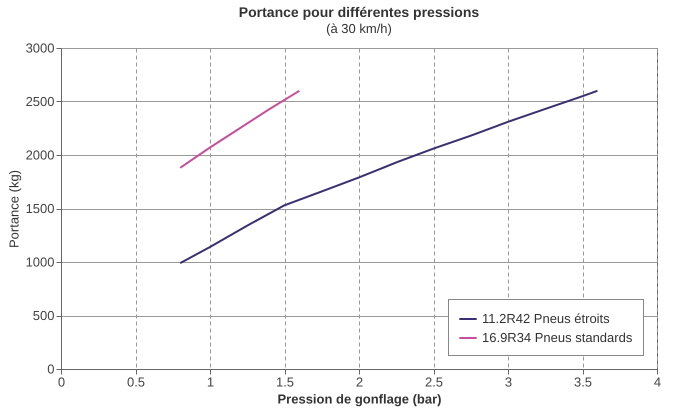 The height and width of the screenshot is (416, 673). I want to click on x-tick-label: 0.5, so click(136, 382).